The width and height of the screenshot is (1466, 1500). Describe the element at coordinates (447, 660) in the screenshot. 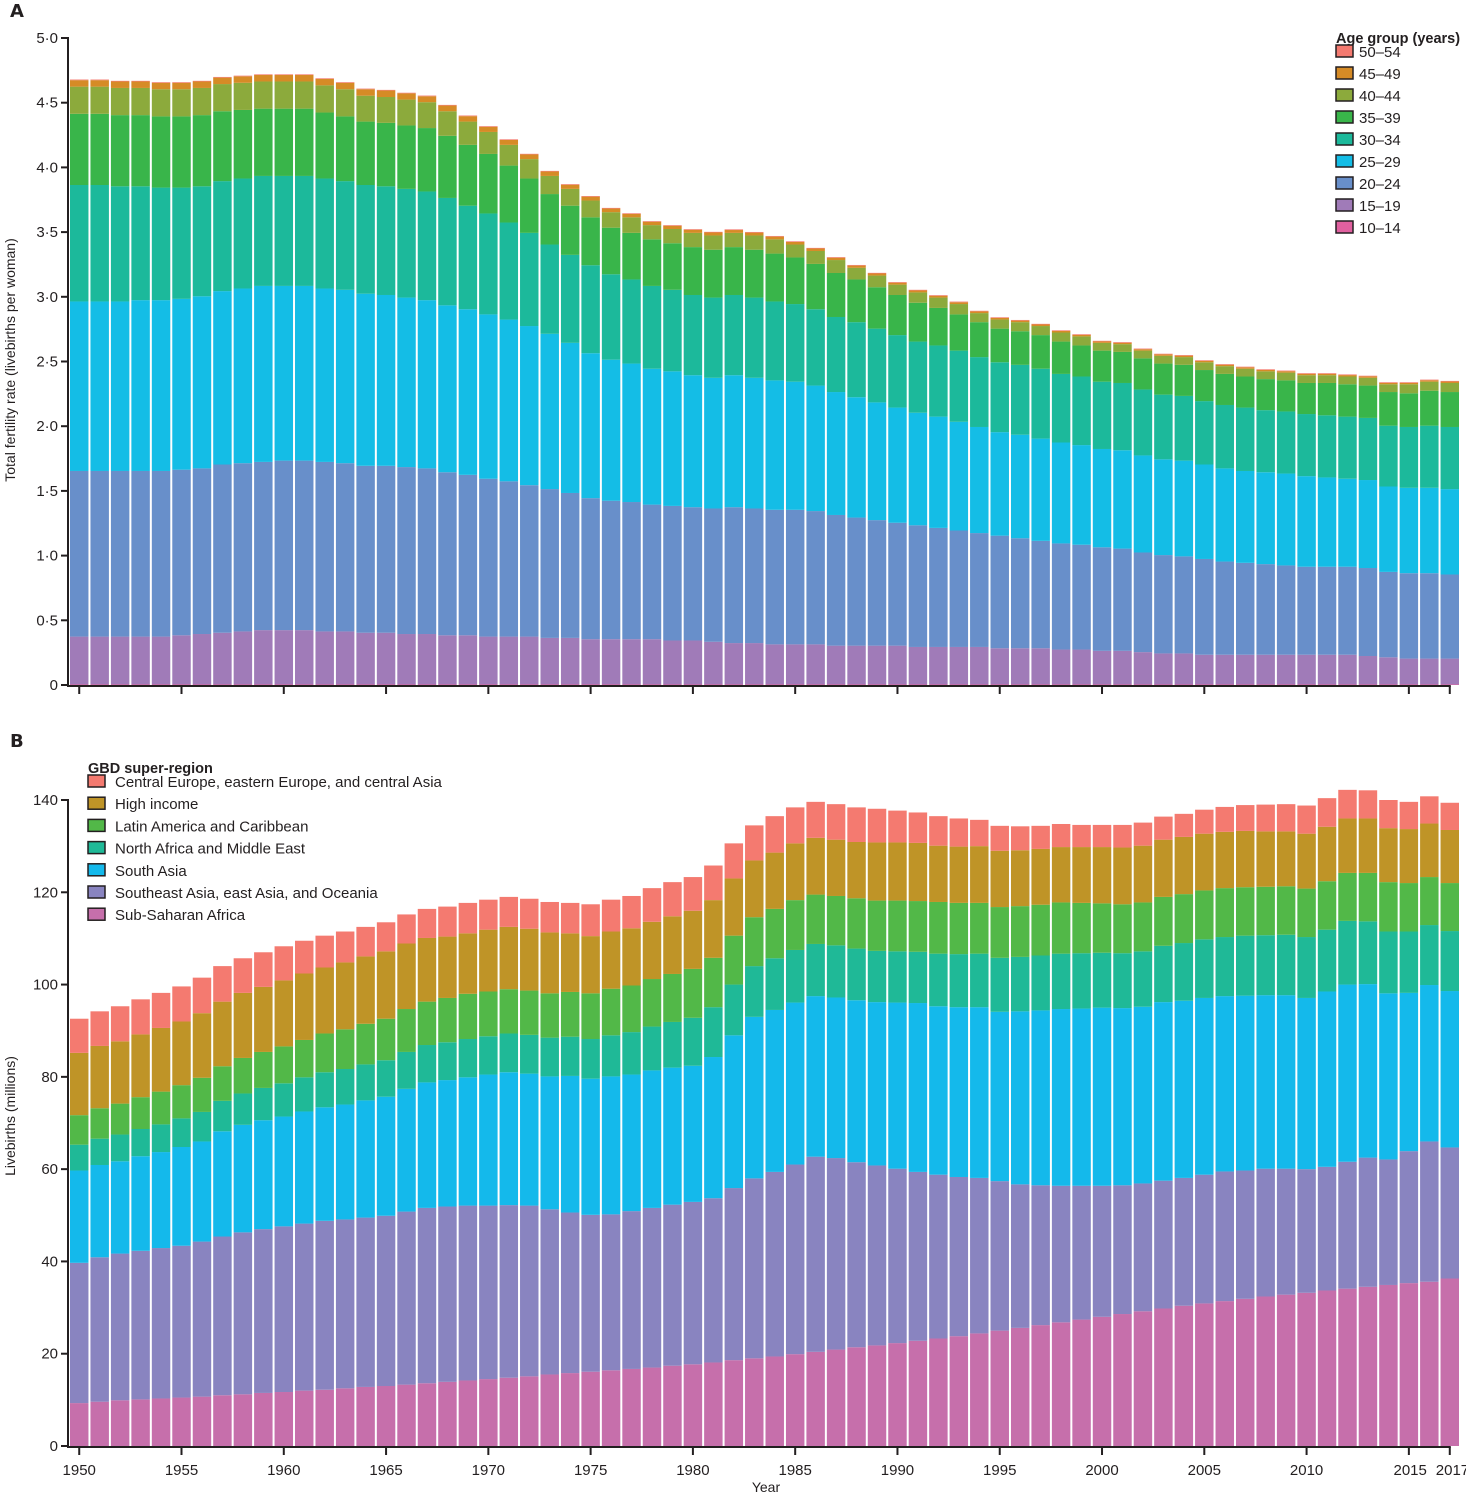

I see `bar-segment-15-19-1968` at that location.